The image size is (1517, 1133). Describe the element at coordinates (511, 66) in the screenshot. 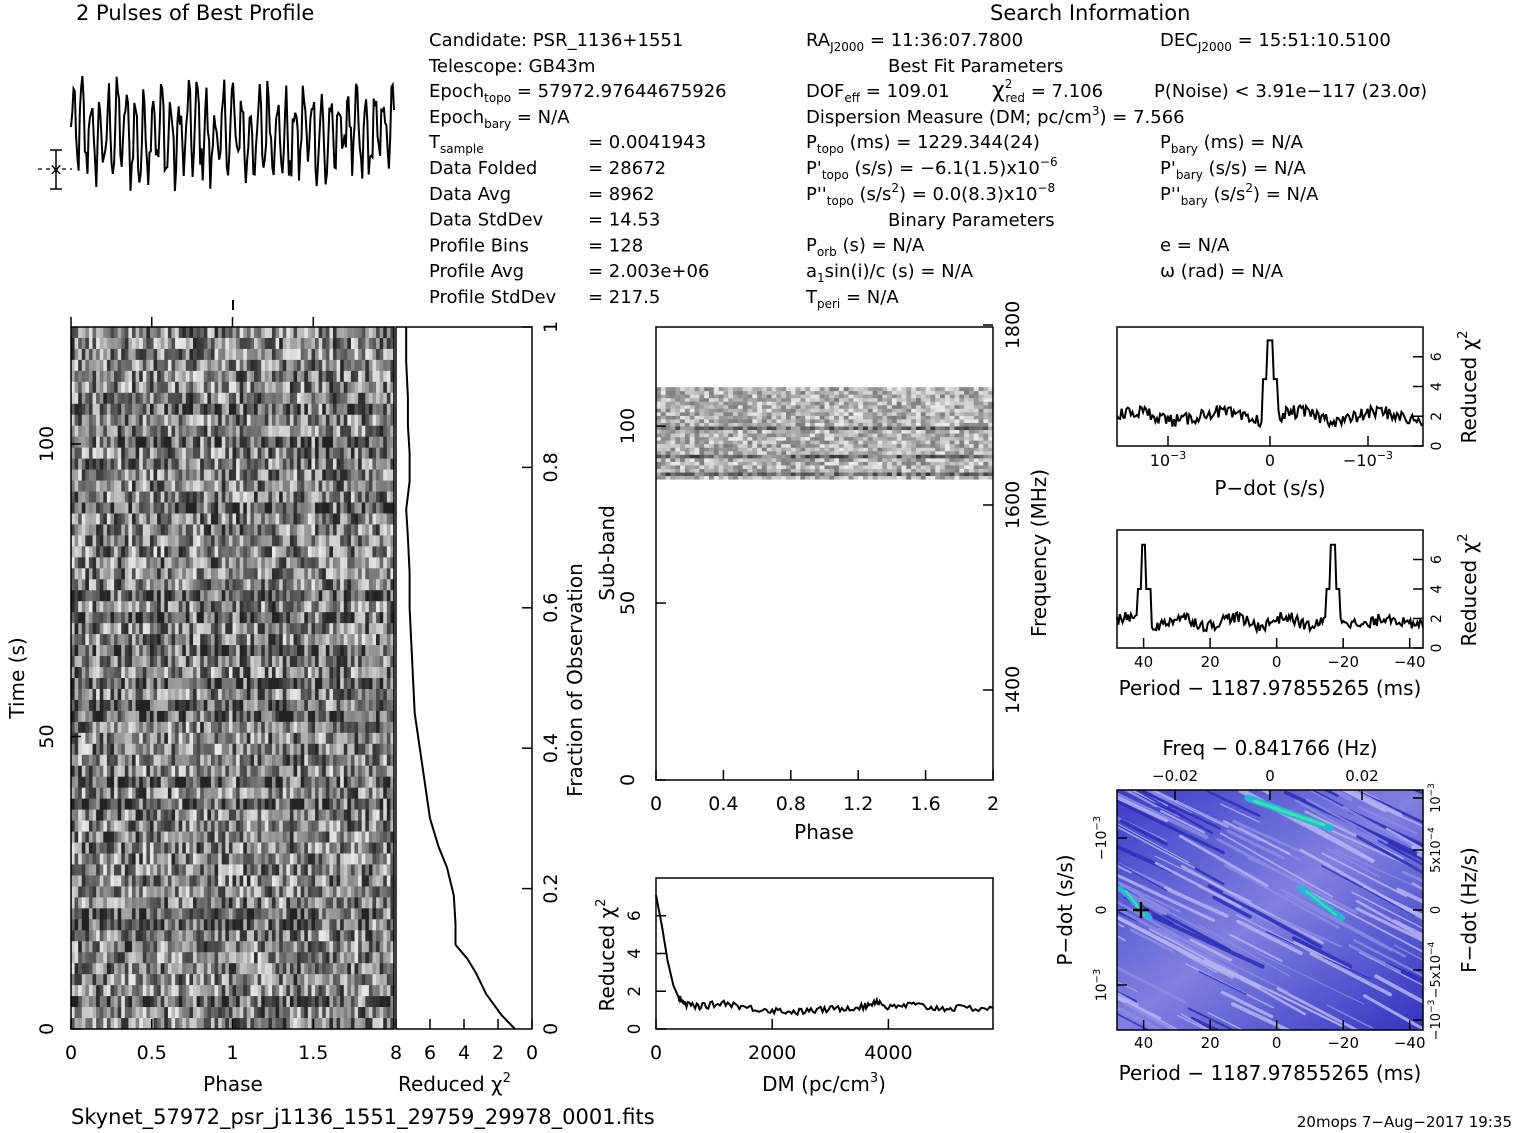

I see `telescope-line: Telescope: GB43m` at that location.